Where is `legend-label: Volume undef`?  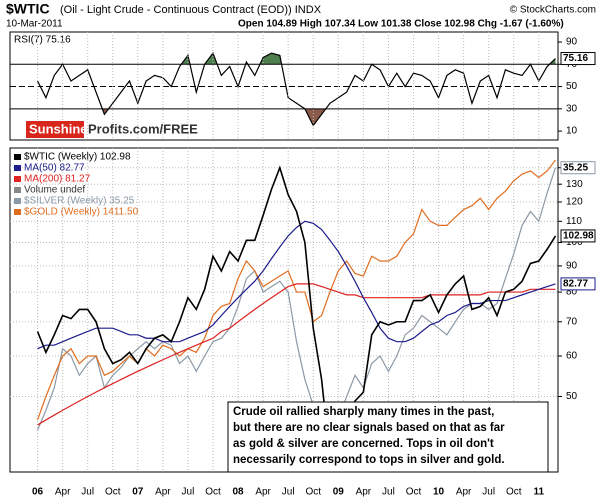
legend-label: Volume undef is located at coordinates (54, 190).